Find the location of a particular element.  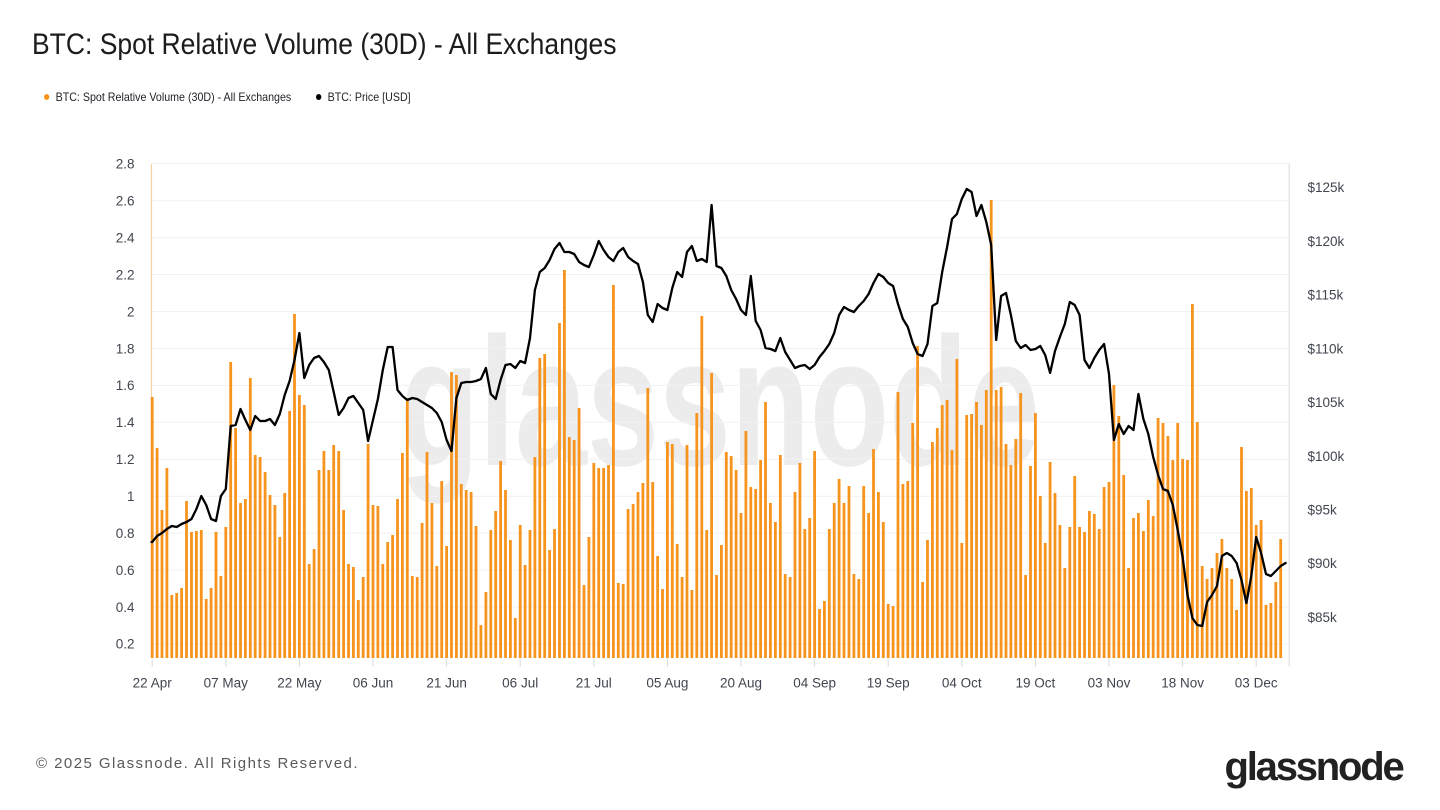

svg-text: 18 Nov is located at coordinates (1182, 683).